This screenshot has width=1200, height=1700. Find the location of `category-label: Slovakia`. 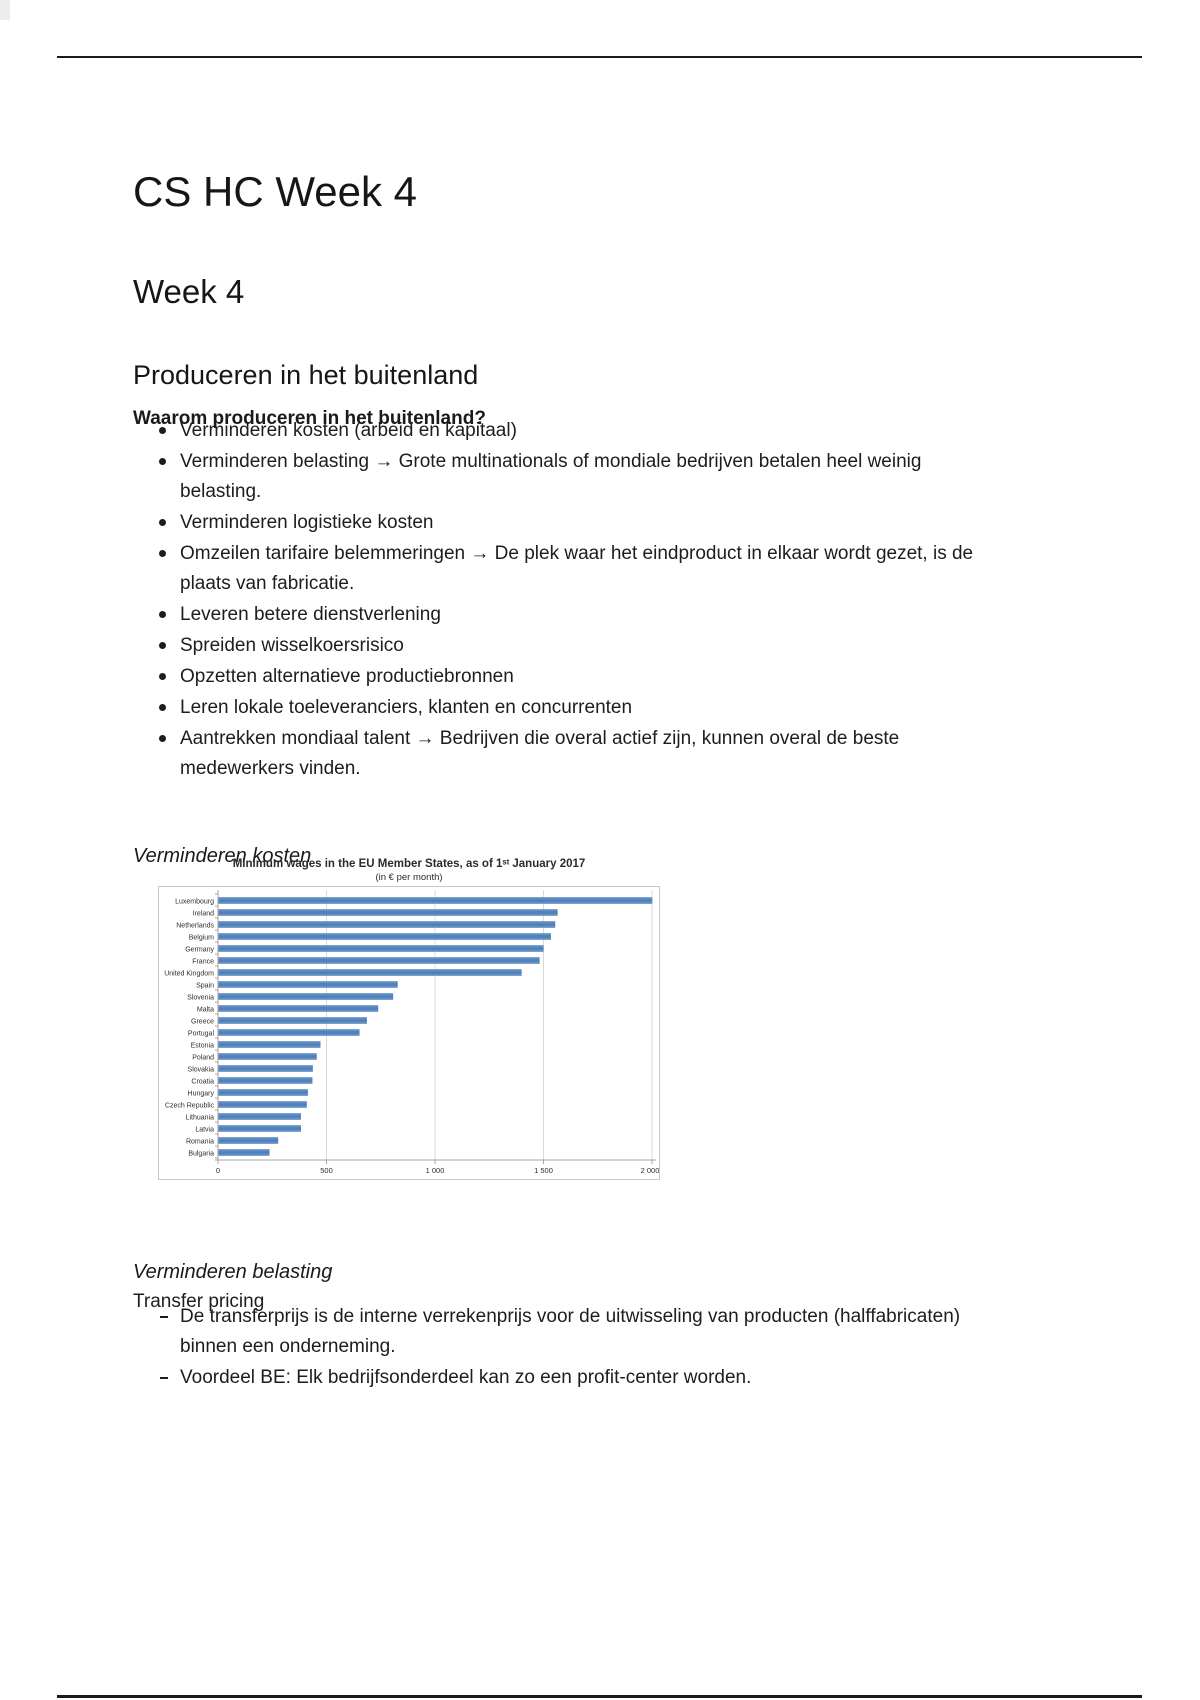

category-label: Slovakia is located at coordinates (201, 1070).